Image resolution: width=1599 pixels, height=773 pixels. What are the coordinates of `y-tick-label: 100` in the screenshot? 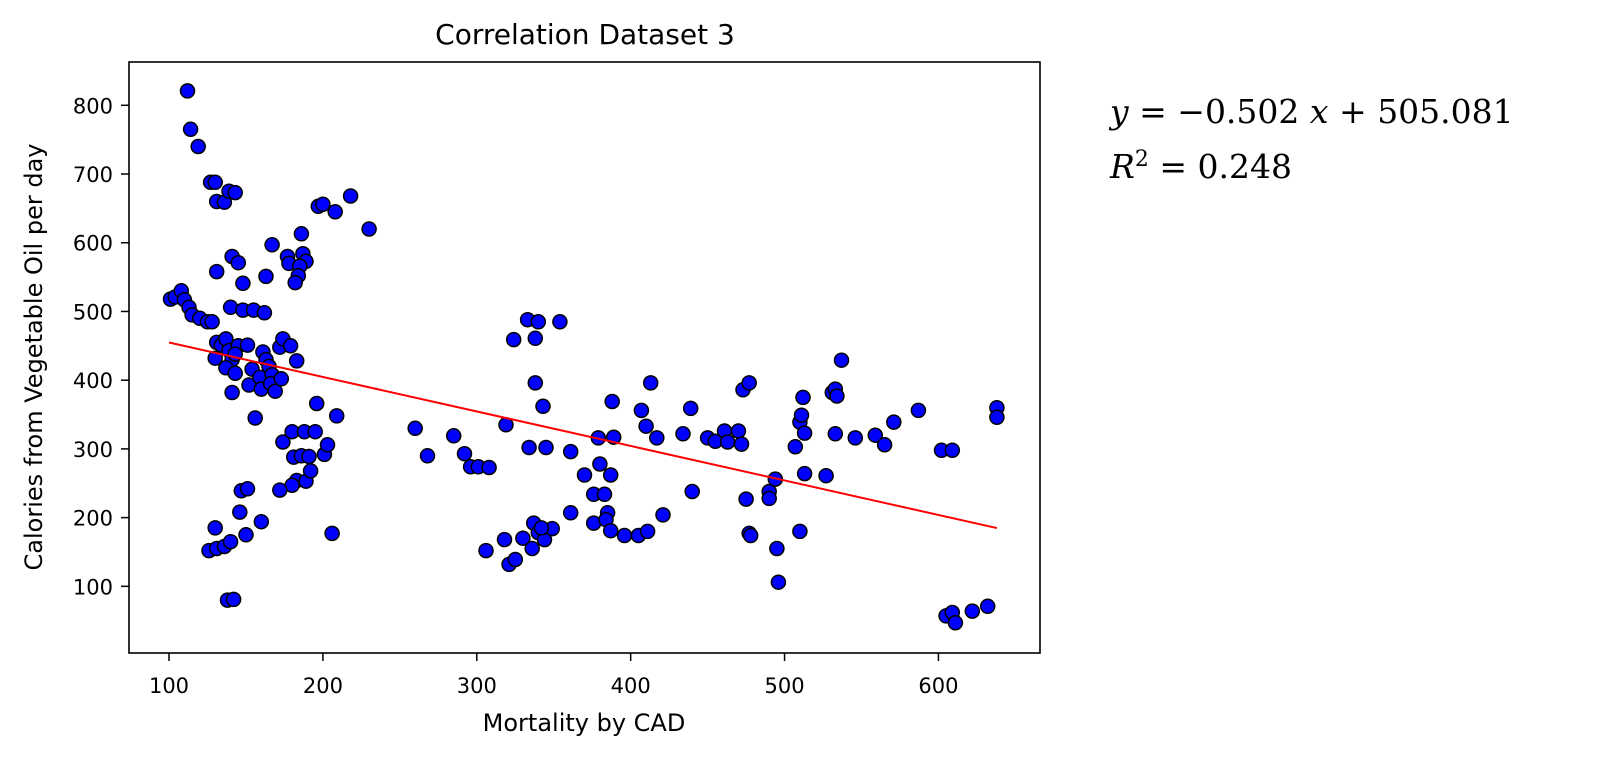 It's located at (93, 587).